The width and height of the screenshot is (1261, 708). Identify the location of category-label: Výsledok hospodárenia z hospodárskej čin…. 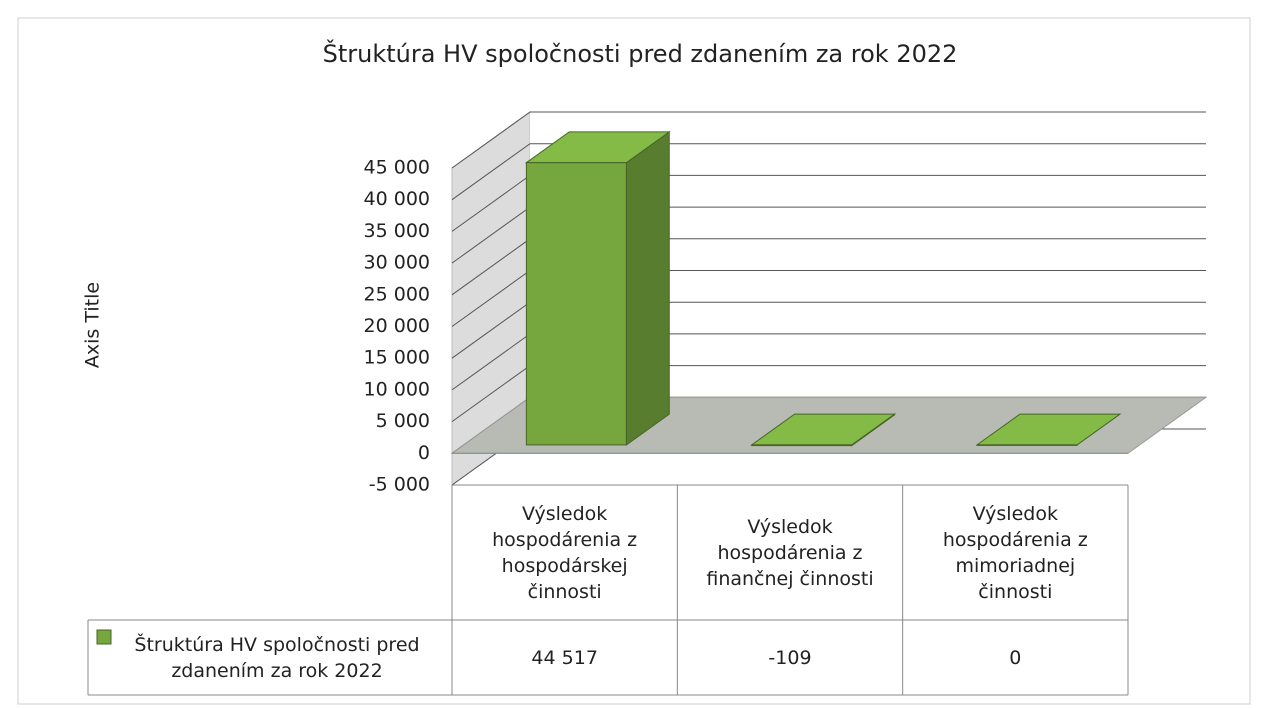
(565, 552).